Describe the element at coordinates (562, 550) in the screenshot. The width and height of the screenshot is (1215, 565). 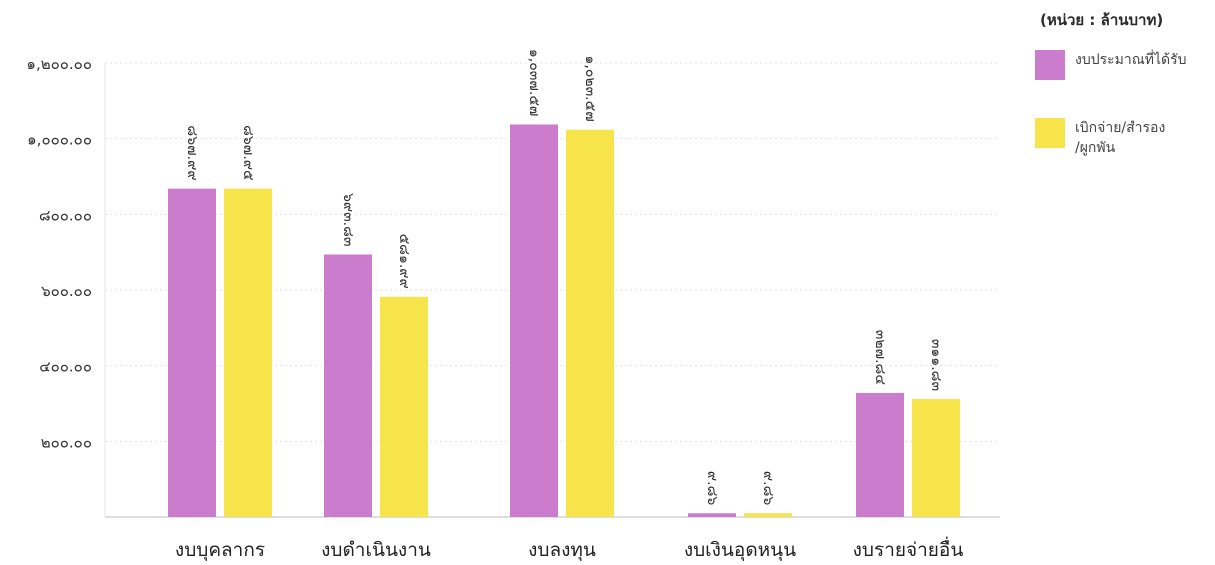
I see `x-category-label: งบลงทุน` at that location.